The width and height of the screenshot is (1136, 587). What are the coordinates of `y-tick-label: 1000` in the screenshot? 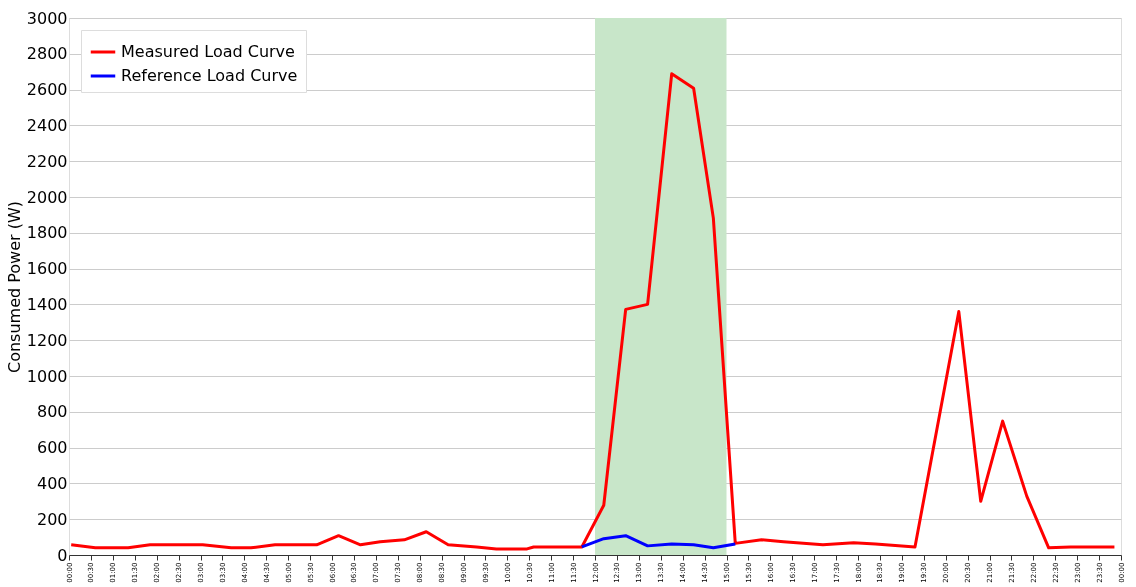 It's located at (47, 376).